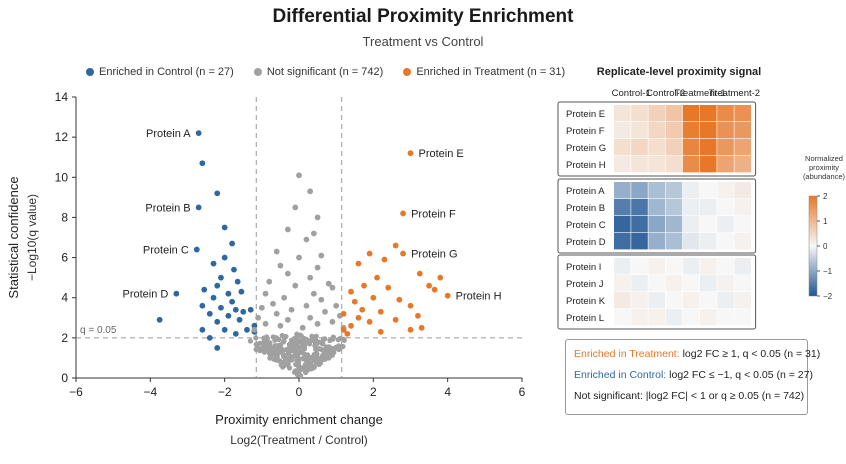 Image resolution: width=846 pixels, height=464 pixels. Describe the element at coordinates (585, 114) in the screenshot. I see `heatmap-row-label: Protein E` at that location.